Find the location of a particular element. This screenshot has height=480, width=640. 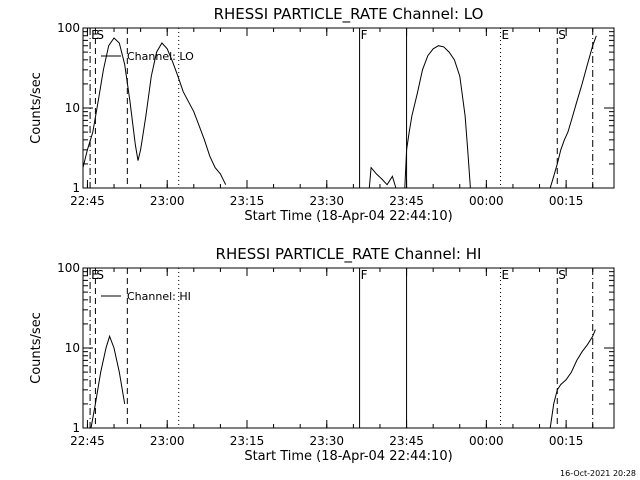

plot-timestamp: 16-Oct-2021 20:28 is located at coordinates (598, 473).